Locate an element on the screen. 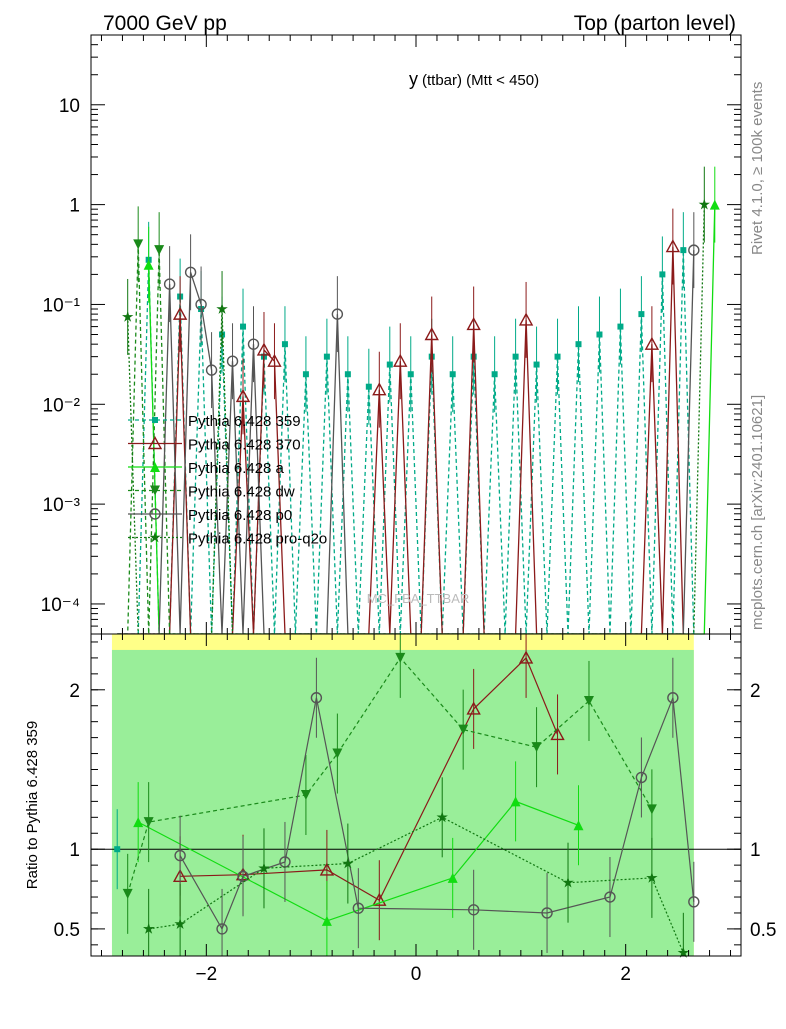 Image resolution: width=786 pixels, height=1029 pixels. watermark: MC_FBA_TTBAR is located at coordinates (418, 598).